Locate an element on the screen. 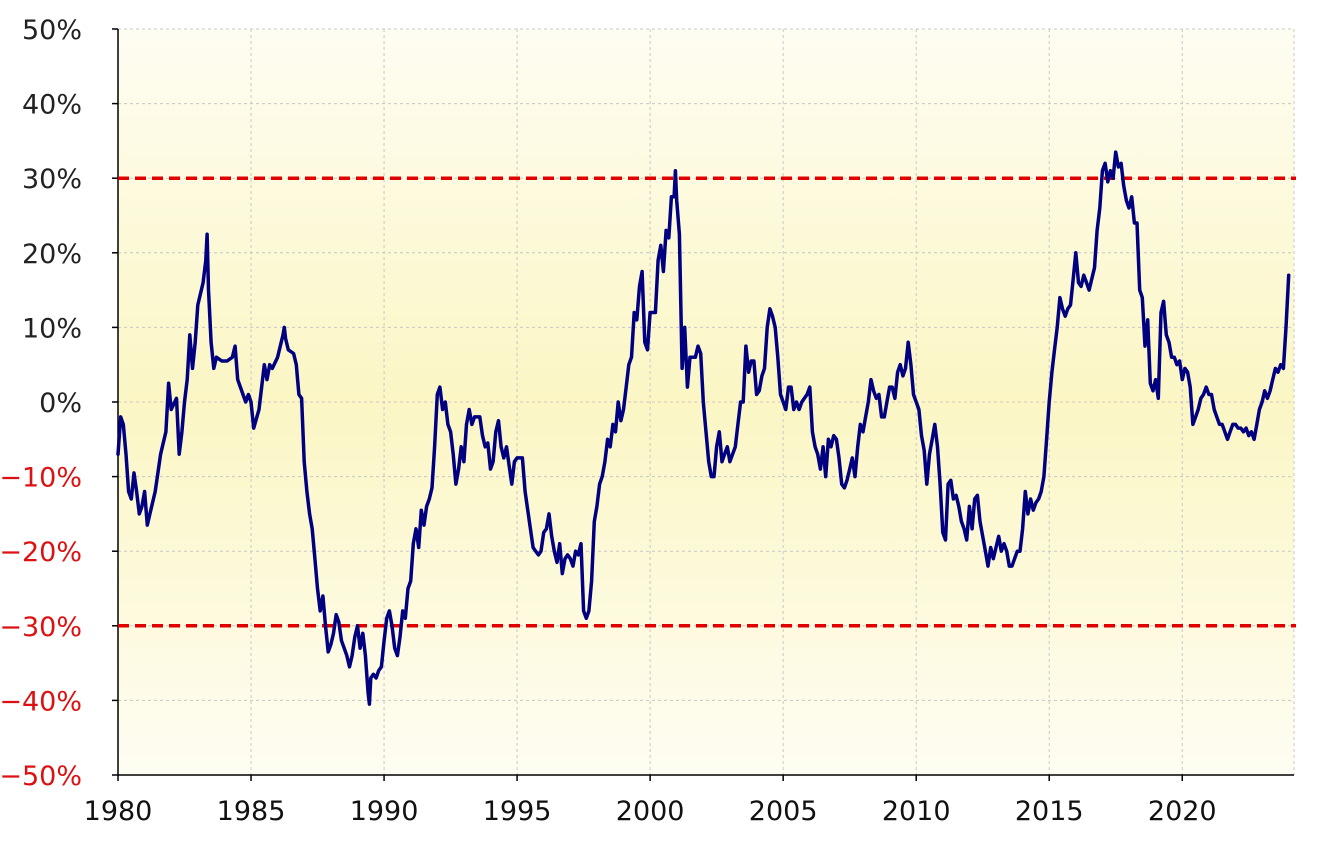 The image size is (1322, 845). x-tick-label: 2020 is located at coordinates (1182, 811).